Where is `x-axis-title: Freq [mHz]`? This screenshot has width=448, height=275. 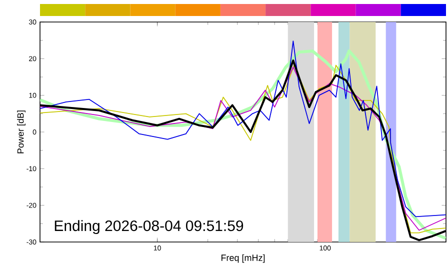 x-axis-title: Freq [mHz] is located at coordinates (243, 258).